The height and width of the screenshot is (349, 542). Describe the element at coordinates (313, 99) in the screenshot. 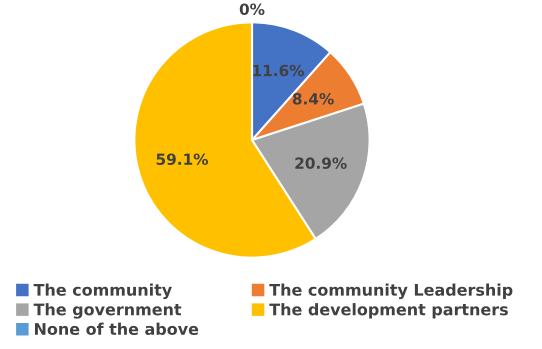

I see `data-label: 8.4%` at that location.